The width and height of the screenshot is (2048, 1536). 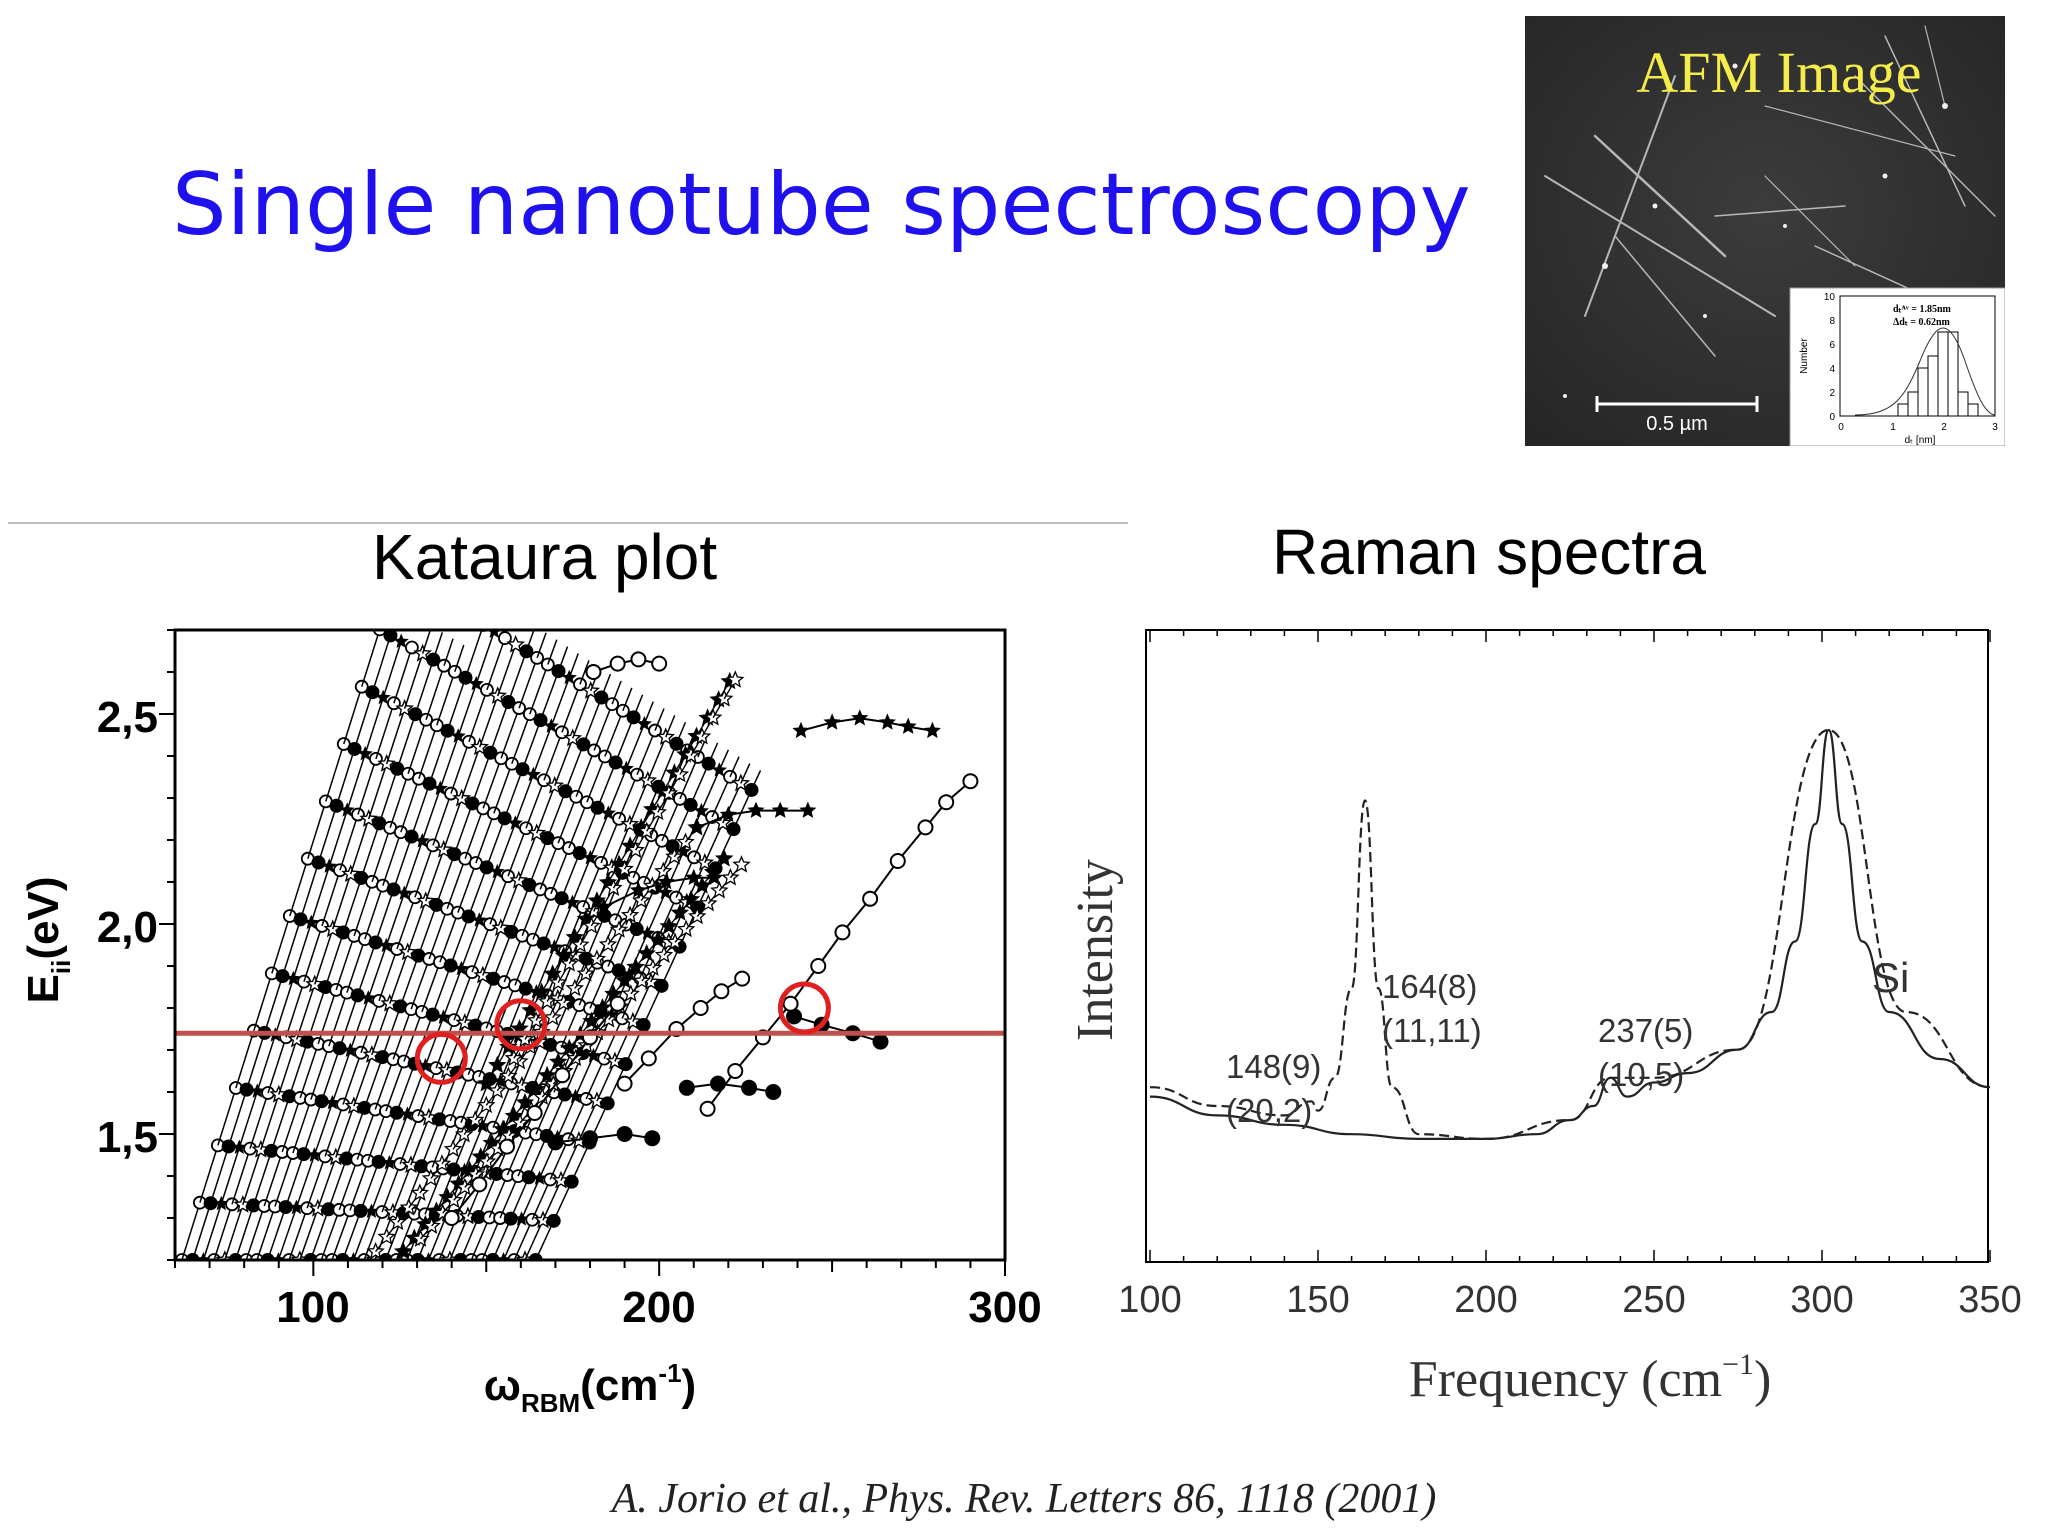 I want to click on kataura-series, so click(x=711, y=938).